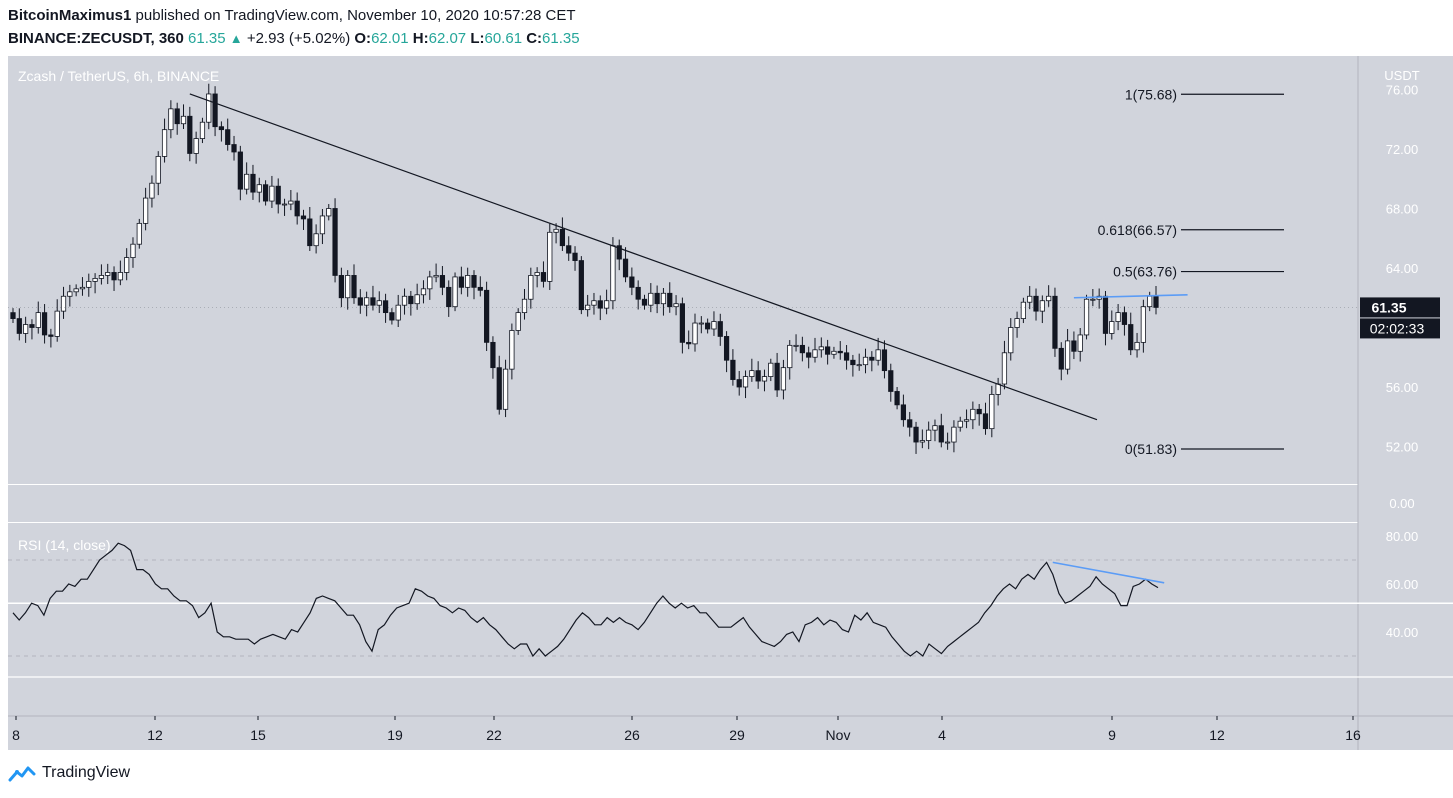 The width and height of the screenshot is (1453, 798). What do you see at coordinates (1402, 90) in the screenshot?
I see `price-tick-label: 76.00` at bounding box center [1402, 90].